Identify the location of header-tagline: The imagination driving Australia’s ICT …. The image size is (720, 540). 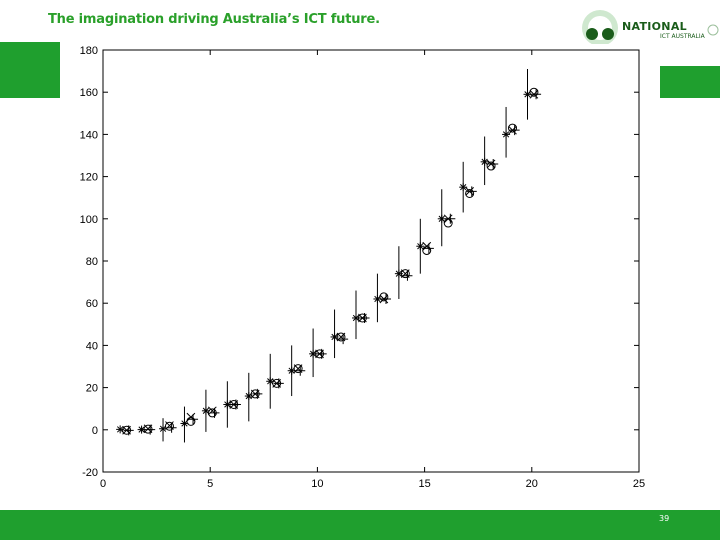
(214, 19).